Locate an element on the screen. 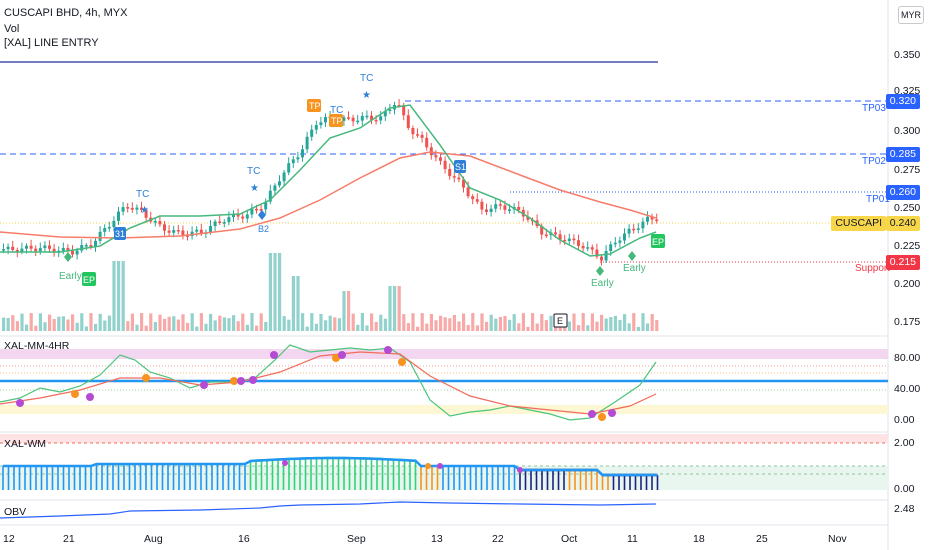  symbol-tag: CUSCAPI is located at coordinates (858, 223).